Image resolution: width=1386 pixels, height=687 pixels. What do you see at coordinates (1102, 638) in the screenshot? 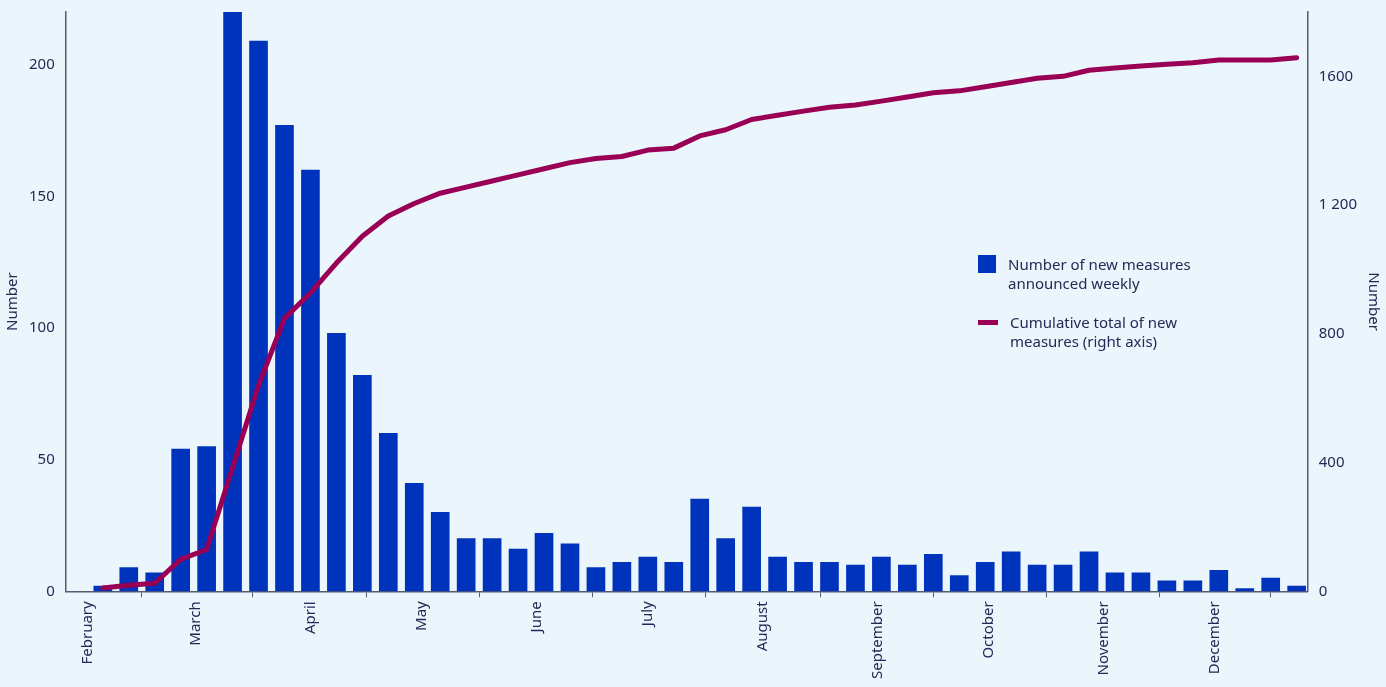
I see `x-tick-label: November` at bounding box center [1102, 638].